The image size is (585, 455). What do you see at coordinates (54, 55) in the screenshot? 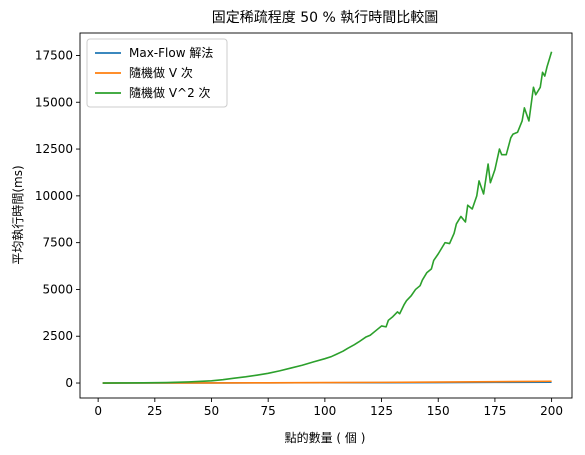
I see `y-tick-label: 17500` at bounding box center [54, 55].